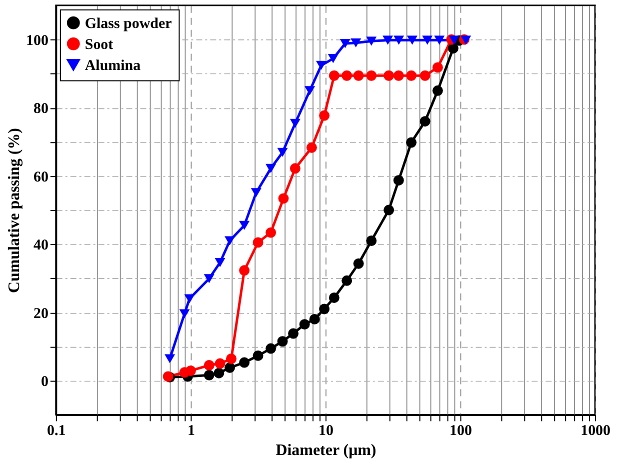  Describe the element at coordinates (461, 431) in the screenshot. I see `x-tick-label: 100` at that location.